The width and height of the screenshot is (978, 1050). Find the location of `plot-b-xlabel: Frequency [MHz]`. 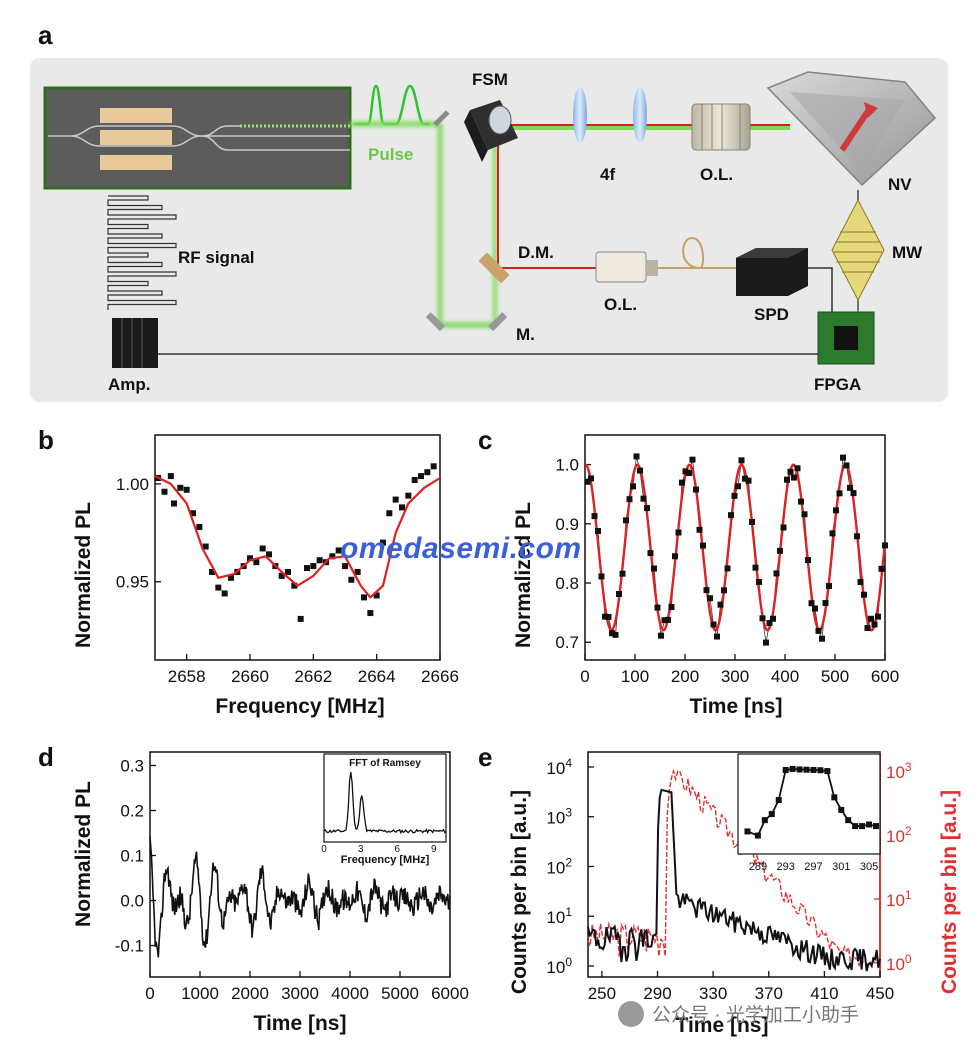

plot-b-xlabel: Frequency [MHz] is located at coordinates (299, 706).